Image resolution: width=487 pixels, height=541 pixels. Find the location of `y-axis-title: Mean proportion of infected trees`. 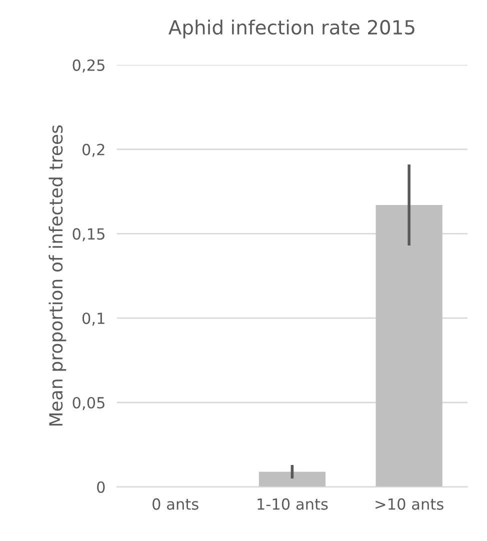

y-axis-title: Mean proportion of infected trees is located at coordinates (57, 275).